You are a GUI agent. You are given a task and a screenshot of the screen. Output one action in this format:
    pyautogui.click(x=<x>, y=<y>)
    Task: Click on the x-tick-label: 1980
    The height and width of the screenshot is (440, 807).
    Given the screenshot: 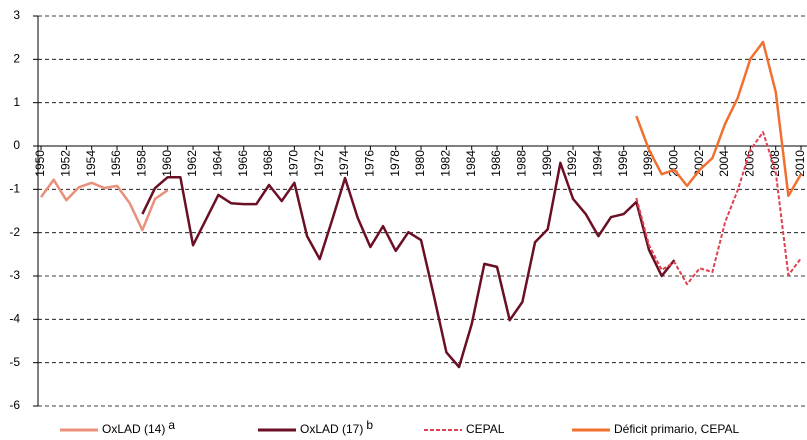 What is the action you would take?
    pyautogui.click(x=420, y=163)
    